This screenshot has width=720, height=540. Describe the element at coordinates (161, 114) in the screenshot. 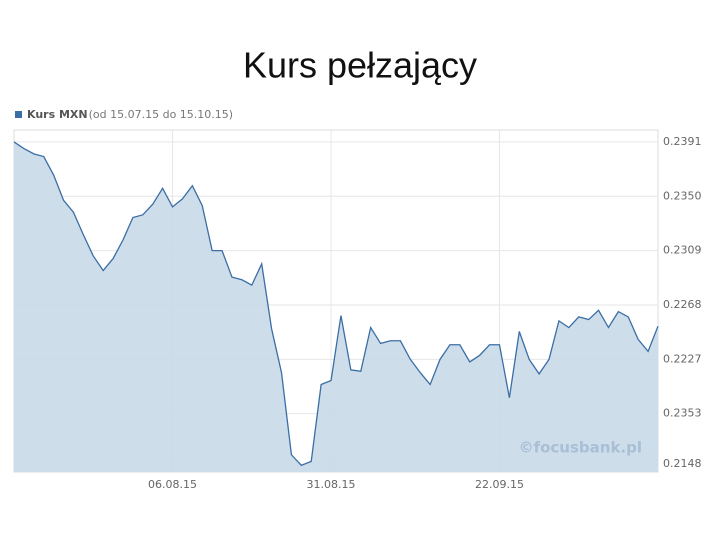

I see `subtitle: (od 15.07.15 do 15.10.15)` at that location.